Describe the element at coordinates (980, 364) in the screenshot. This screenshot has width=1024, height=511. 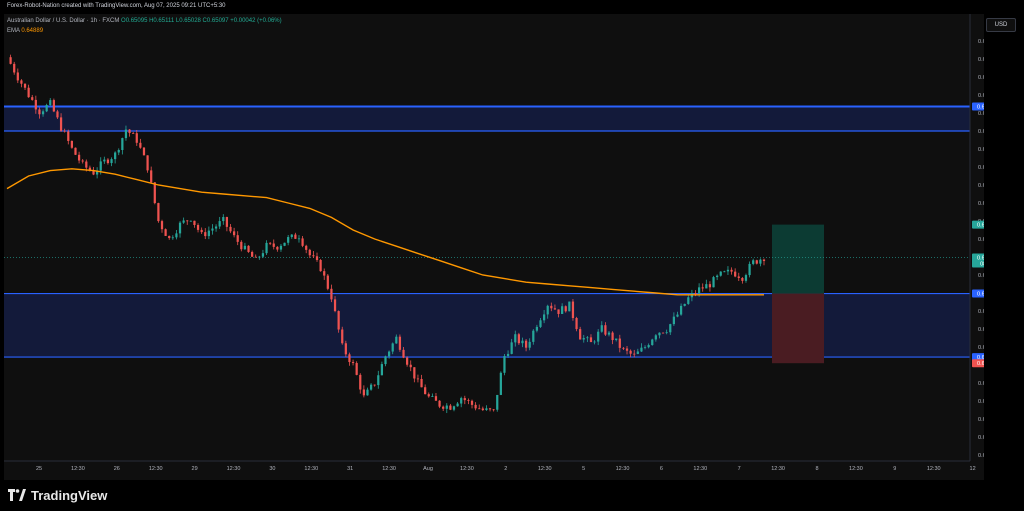
I see `price-badge-text: 0.64510` at that location.